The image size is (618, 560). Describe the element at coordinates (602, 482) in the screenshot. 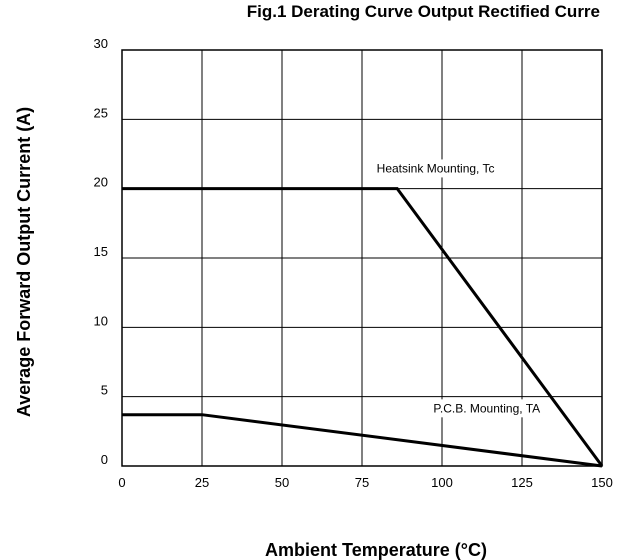

I see `x-tick-label: 150` at that location.